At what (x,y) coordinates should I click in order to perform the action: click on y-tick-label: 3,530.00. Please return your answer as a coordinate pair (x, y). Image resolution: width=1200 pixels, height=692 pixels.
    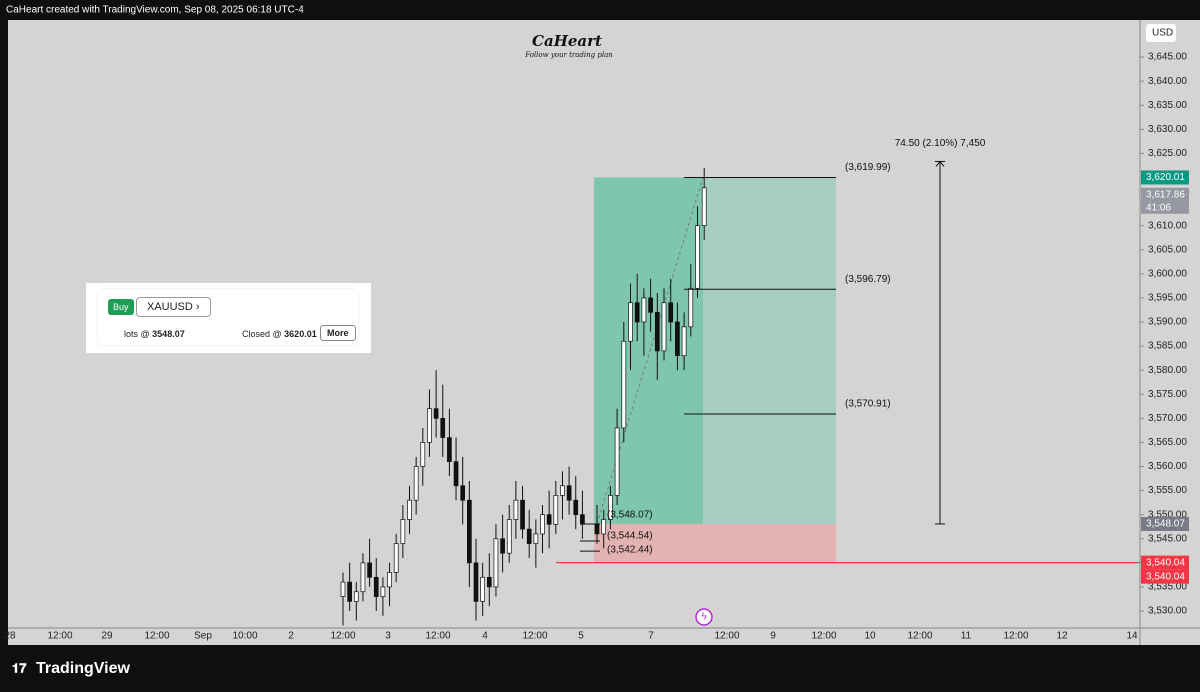
    Looking at the image, I should click on (1167, 611).